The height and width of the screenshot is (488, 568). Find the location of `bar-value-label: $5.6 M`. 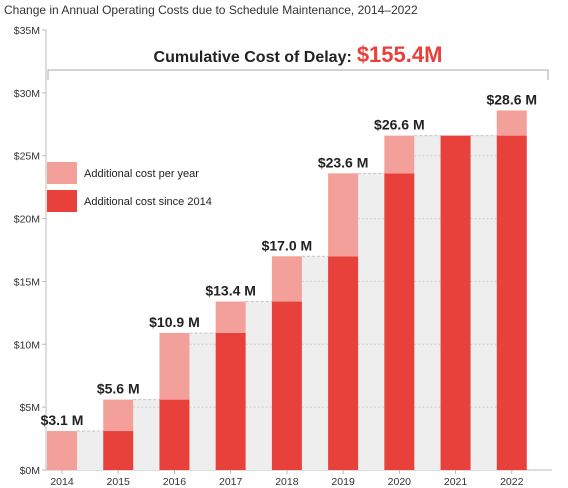

bar-value-label: $5.6 M is located at coordinates (118, 389).